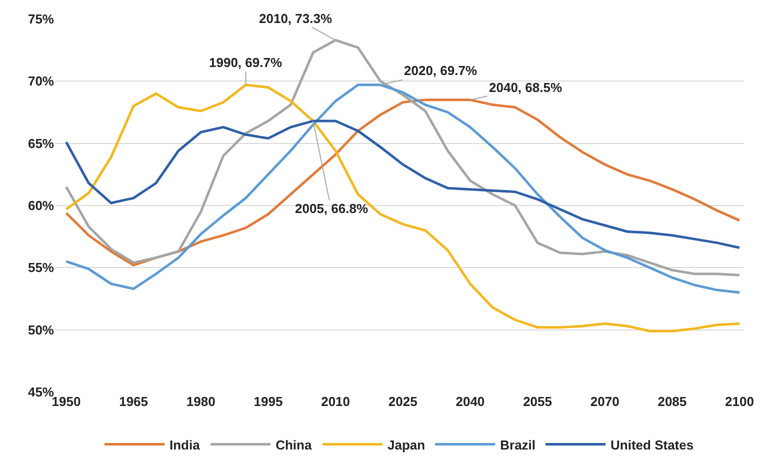 This screenshot has width=766, height=471. I want to click on x-tick-label: 2025, so click(403, 401).